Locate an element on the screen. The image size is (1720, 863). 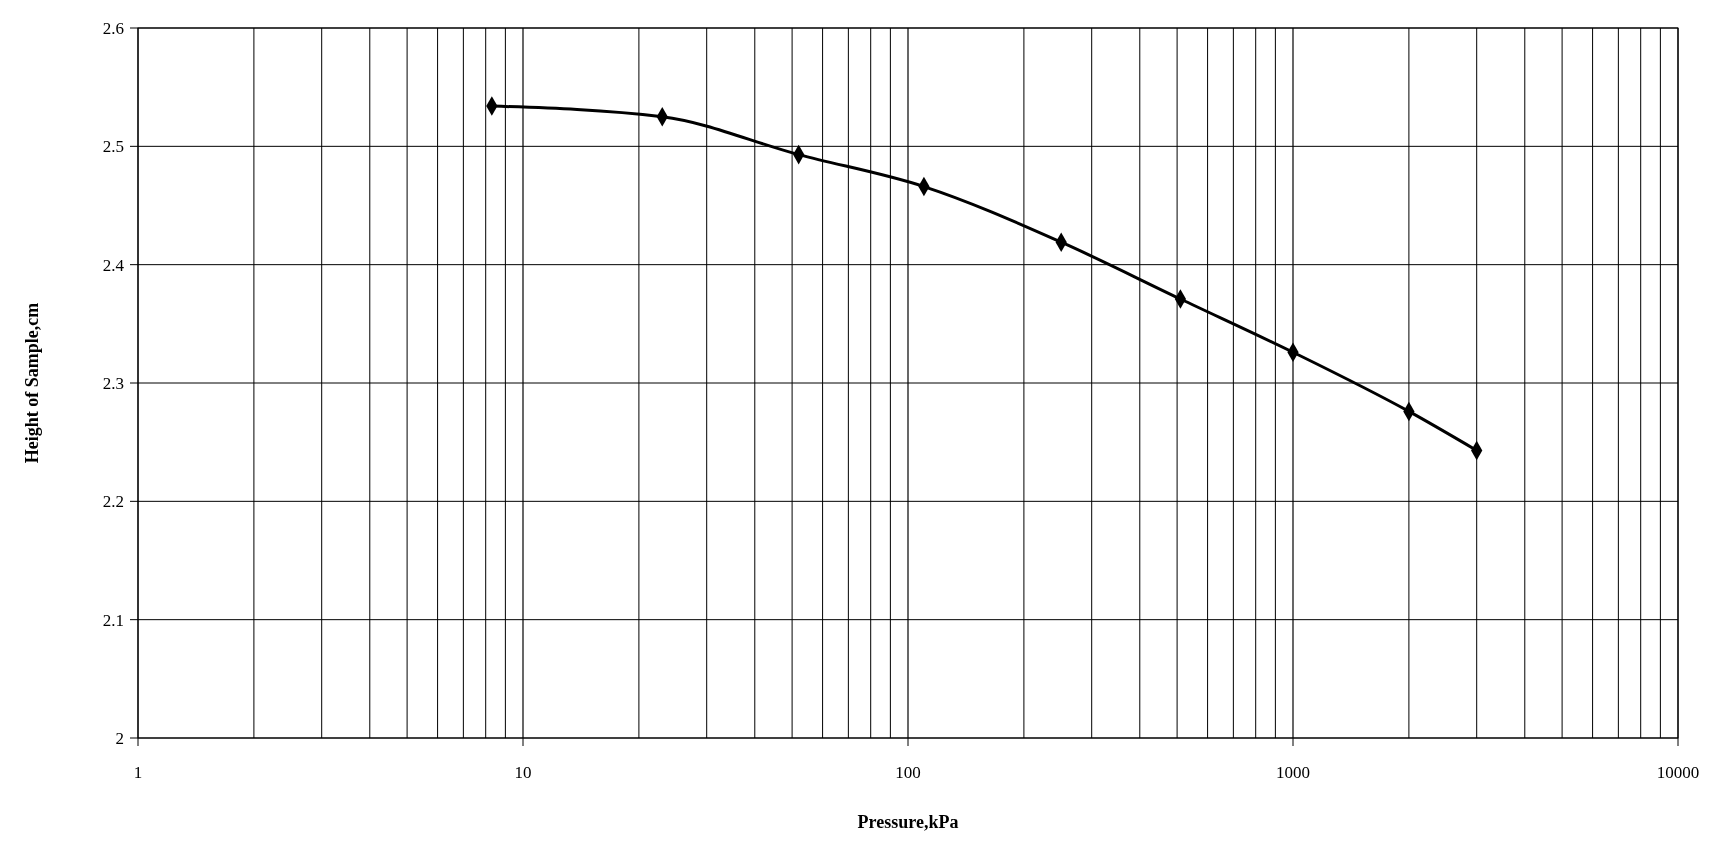
y-axis-title: Height of Sample,cm is located at coordinates (32, 383).